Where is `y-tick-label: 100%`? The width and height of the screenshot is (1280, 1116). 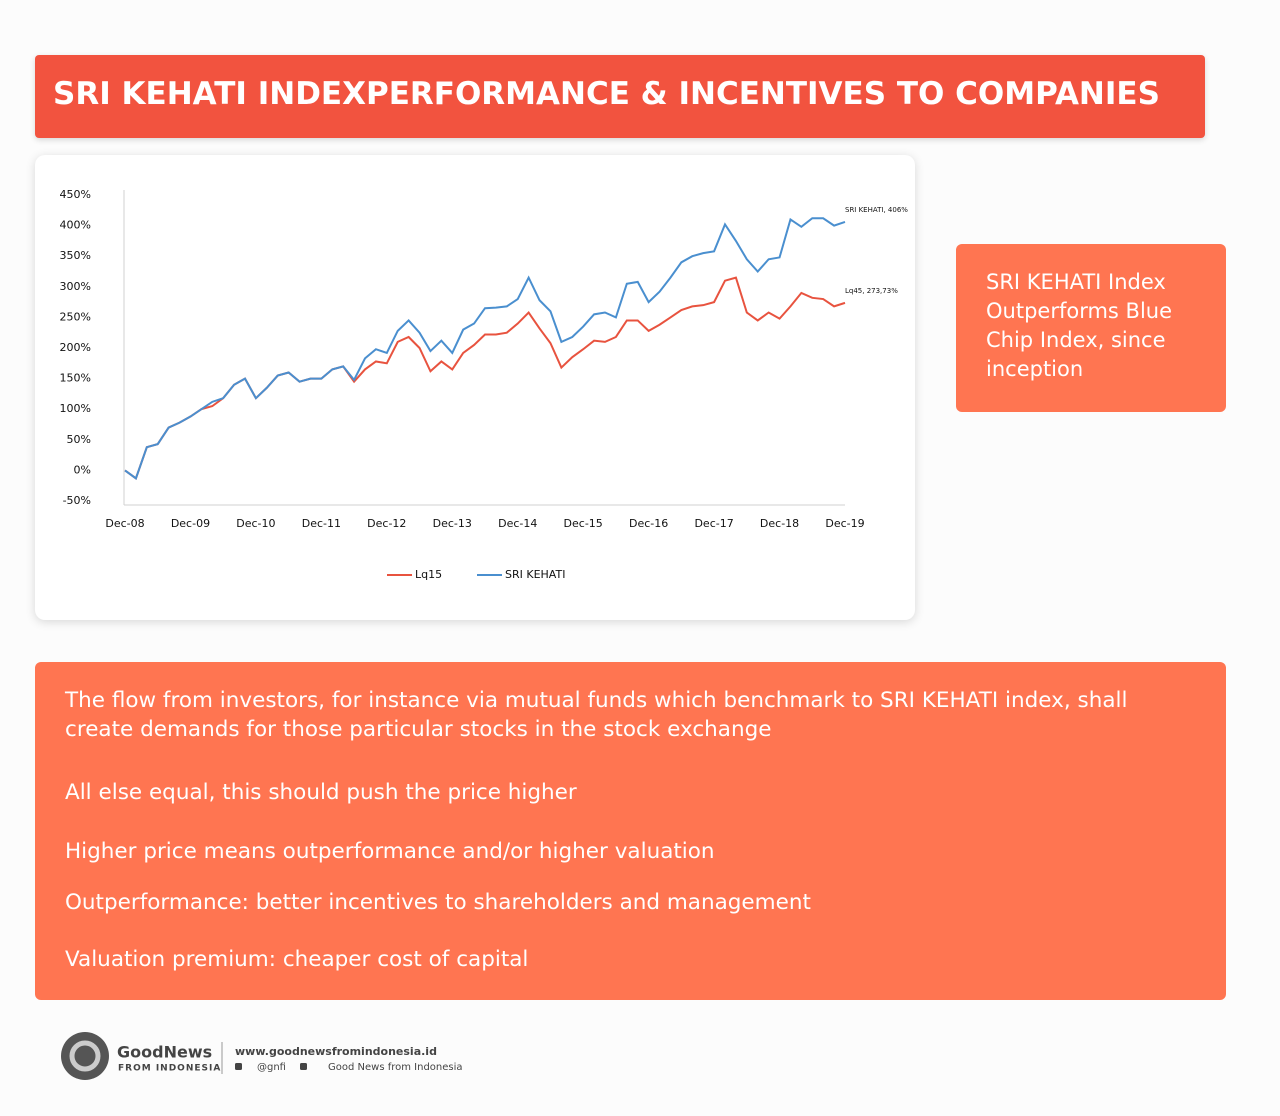
y-tick-label: 100% is located at coordinates (75, 408).